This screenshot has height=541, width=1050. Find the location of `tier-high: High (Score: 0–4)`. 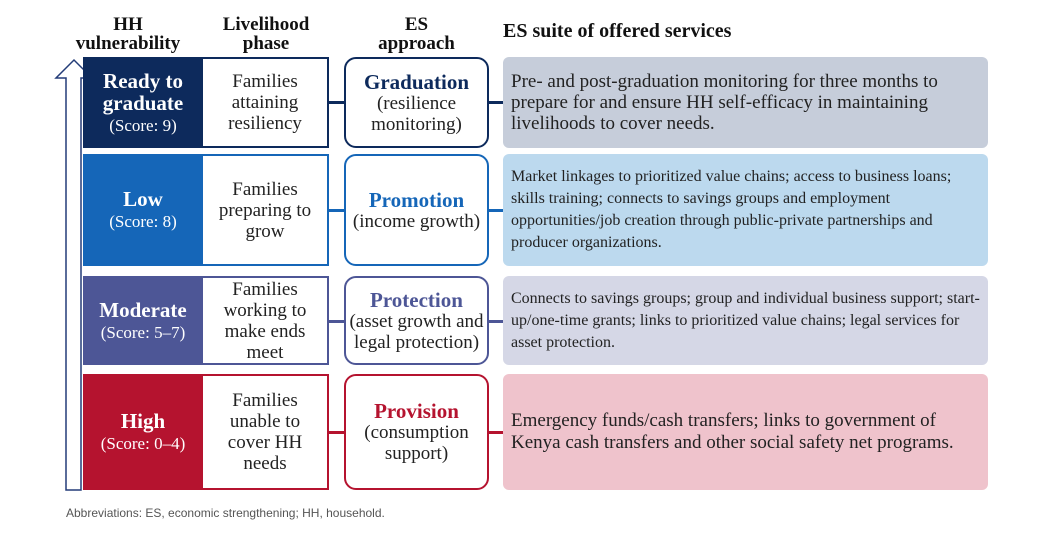

tier-high: High (Score: 0–4) is located at coordinates (143, 432).